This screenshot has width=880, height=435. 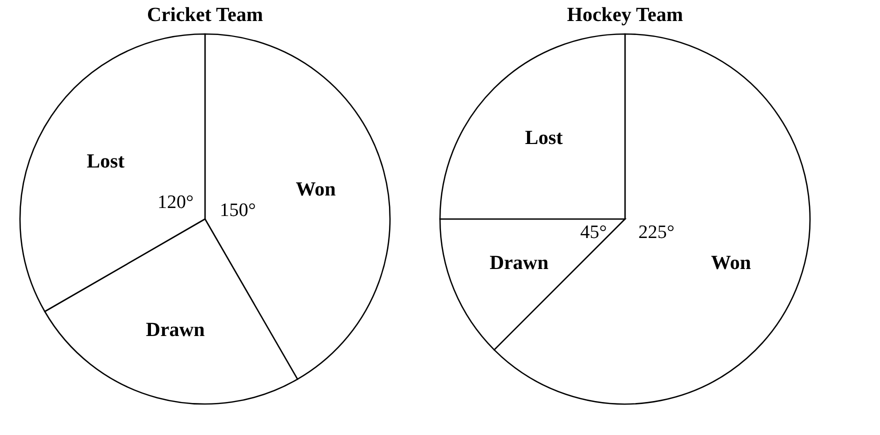 What do you see at coordinates (625, 15) in the screenshot?
I see `chart-title: Hockey Team` at bounding box center [625, 15].